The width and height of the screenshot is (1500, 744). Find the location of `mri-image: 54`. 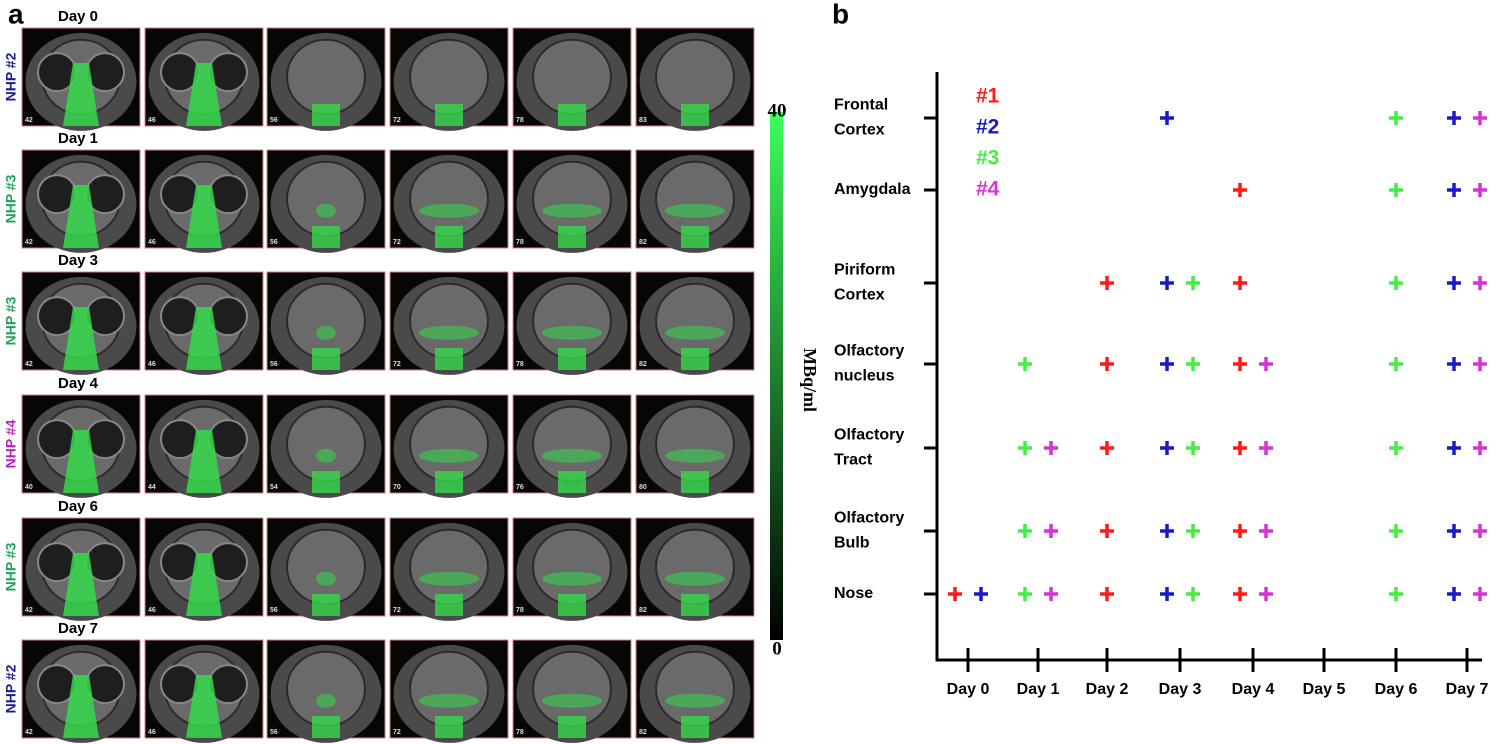

mri-image: 54 is located at coordinates (326, 446).